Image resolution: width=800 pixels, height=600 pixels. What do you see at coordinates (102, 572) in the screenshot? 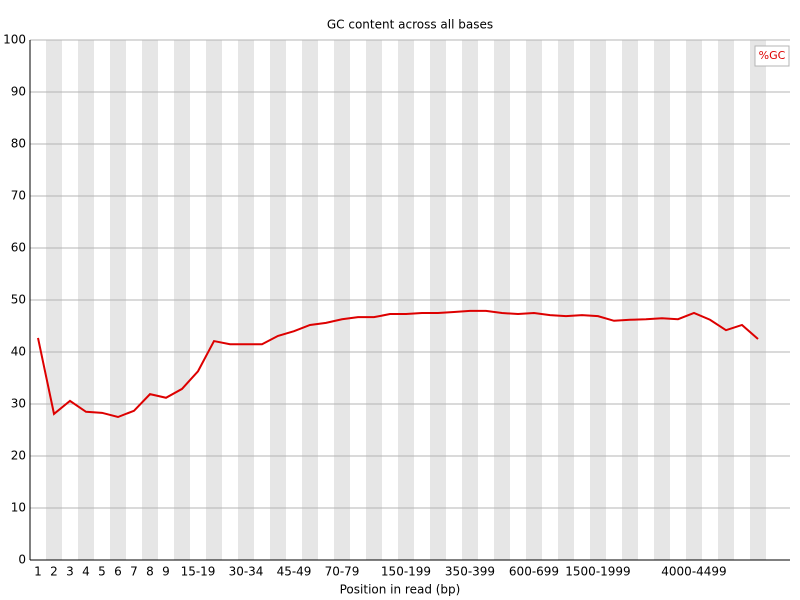
I see `x-tick-label: 5` at bounding box center [102, 572].